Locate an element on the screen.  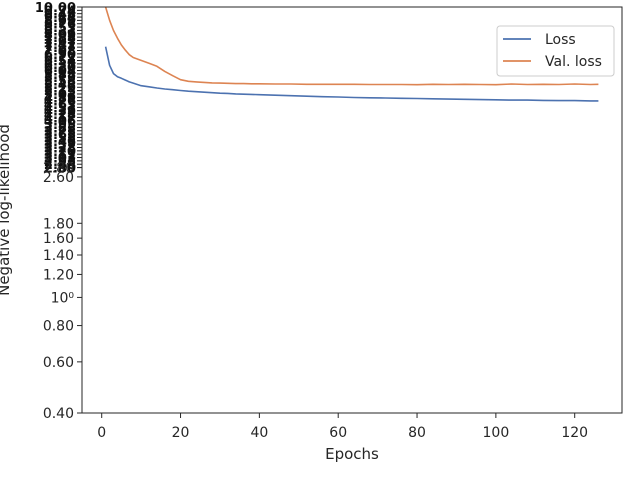
y-tick-label-crowded: 6.20 is located at coordinates (60, 68).